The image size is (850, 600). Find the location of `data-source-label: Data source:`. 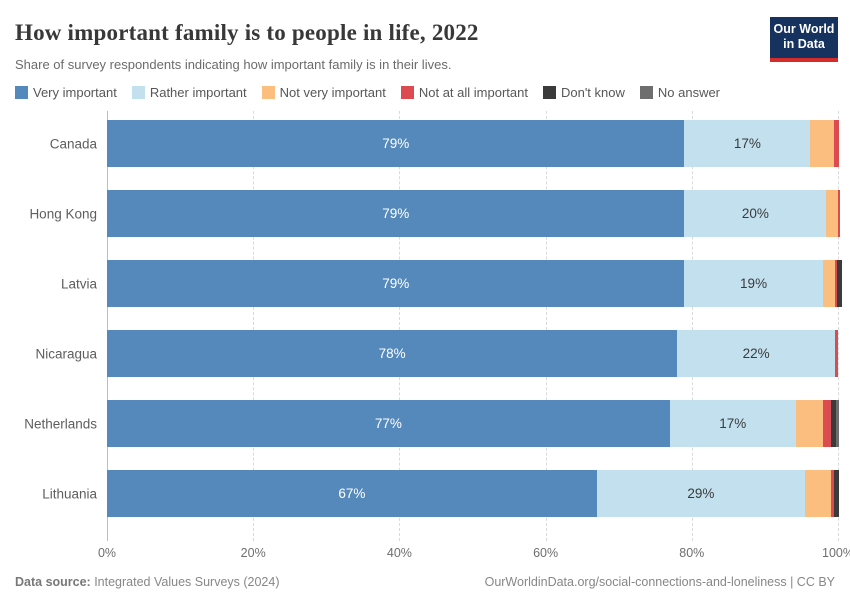

data-source-label: Data source: is located at coordinates (53, 582).